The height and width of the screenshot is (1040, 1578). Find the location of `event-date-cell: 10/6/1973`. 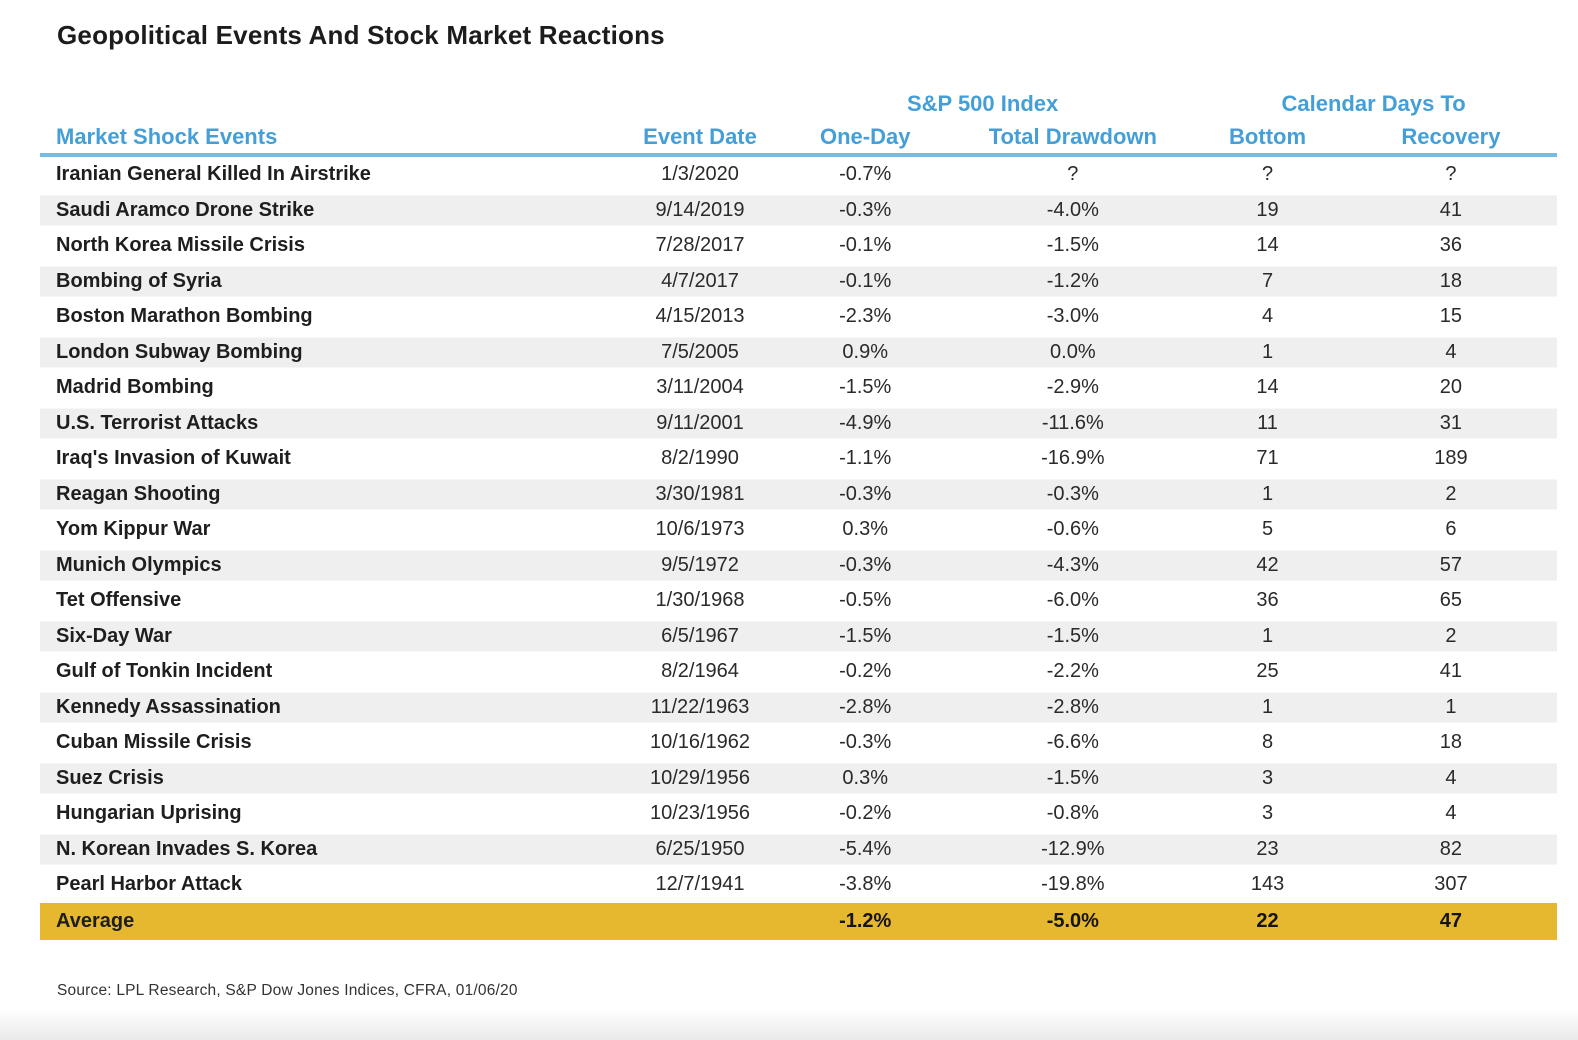

event-date-cell: 10/6/1973 is located at coordinates (700, 529).